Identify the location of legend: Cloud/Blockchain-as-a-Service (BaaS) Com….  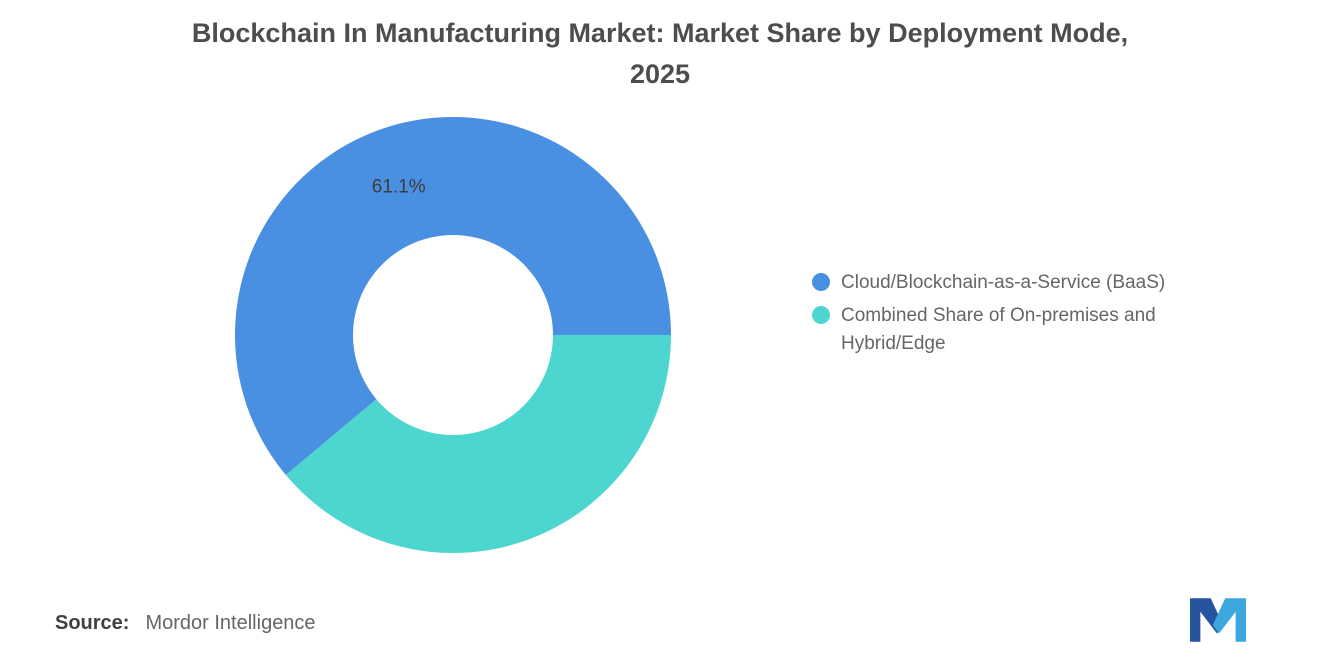
(1019, 313).